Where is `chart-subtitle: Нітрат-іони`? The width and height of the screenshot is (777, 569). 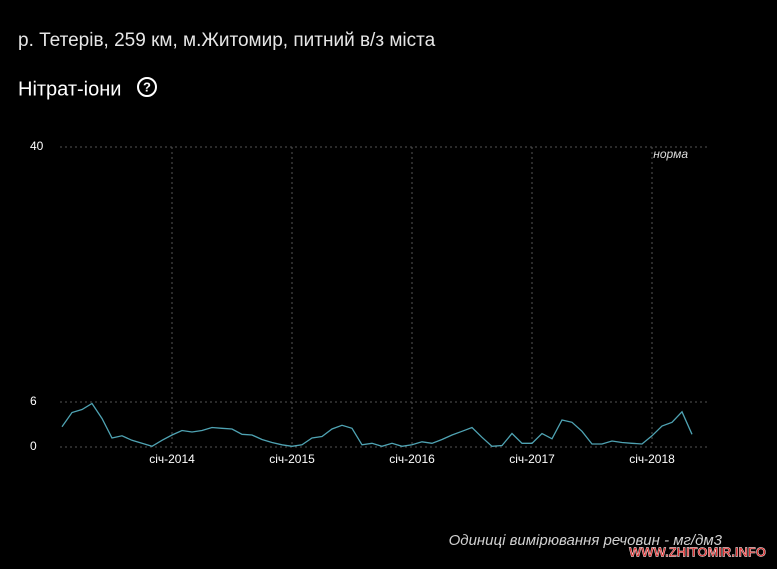
chart-subtitle: Нітрат-іони is located at coordinates (69, 89).